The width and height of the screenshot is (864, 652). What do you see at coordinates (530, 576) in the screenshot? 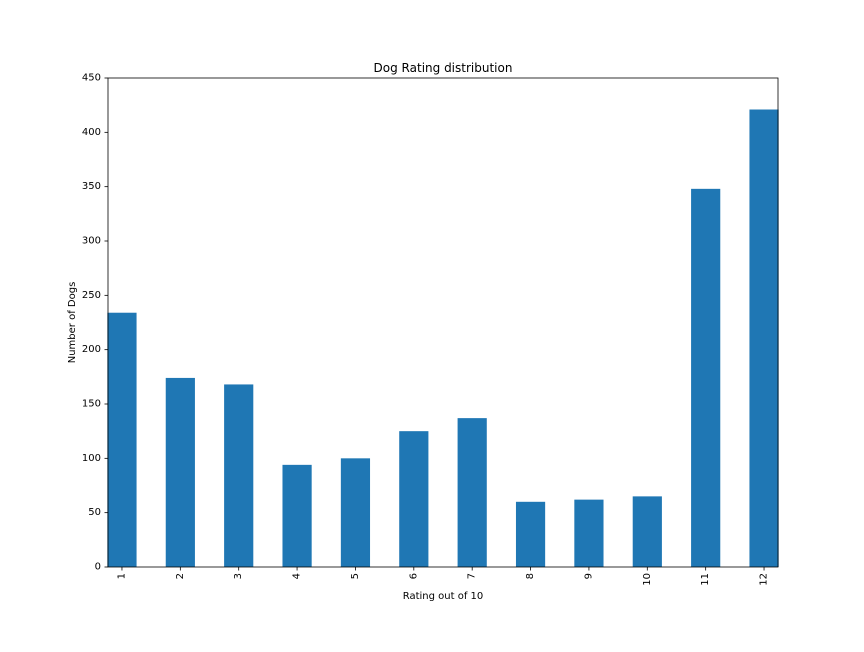
I see `x-tick-label-8: 8` at bounding box center [530, 576].